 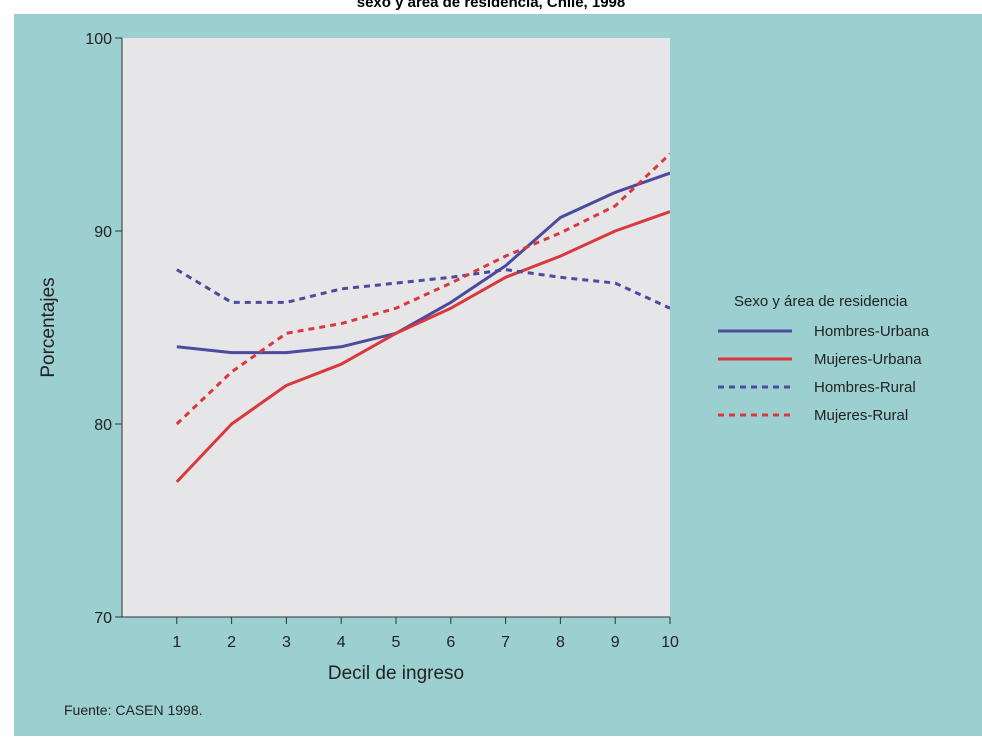 I want to click on x-tick-label: 4, so click(x=341, y=642).